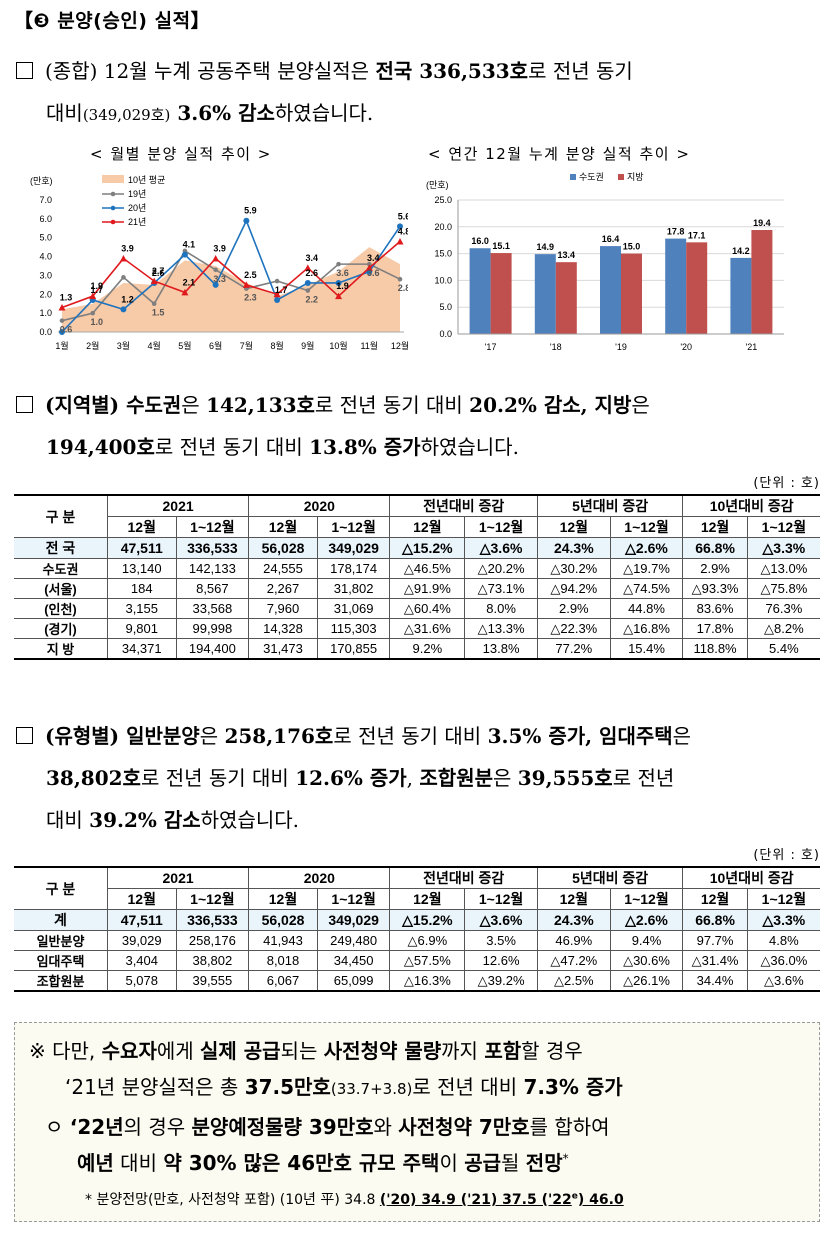 The width and height of the screenshot is (834, 1238). Describe the element at coordinates (783, 940) in the screenshot. I see `table-cell: 4.8%` at that location.